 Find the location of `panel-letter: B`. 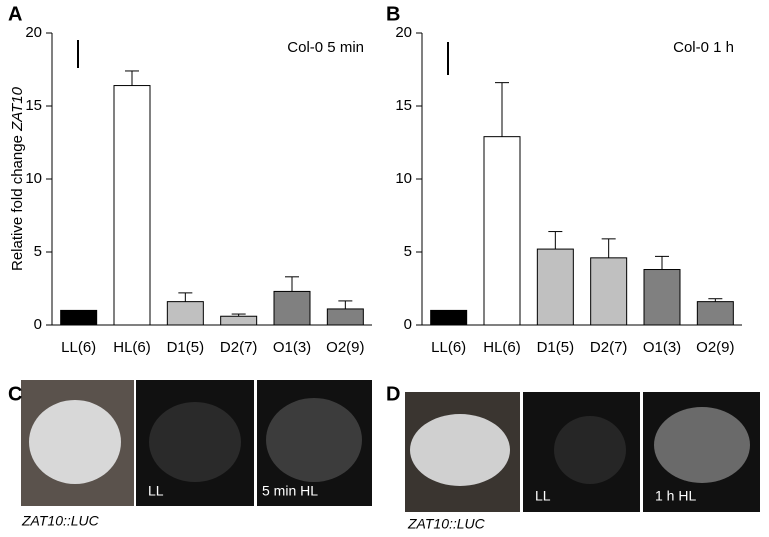

panel-letter: B is located at coordinates (393, 14).